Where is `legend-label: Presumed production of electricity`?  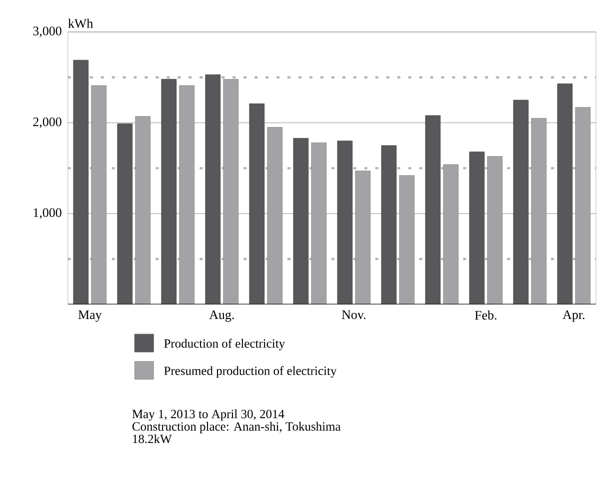 legend-label: Presumed production of electricity is located at coordinates (250, 372).